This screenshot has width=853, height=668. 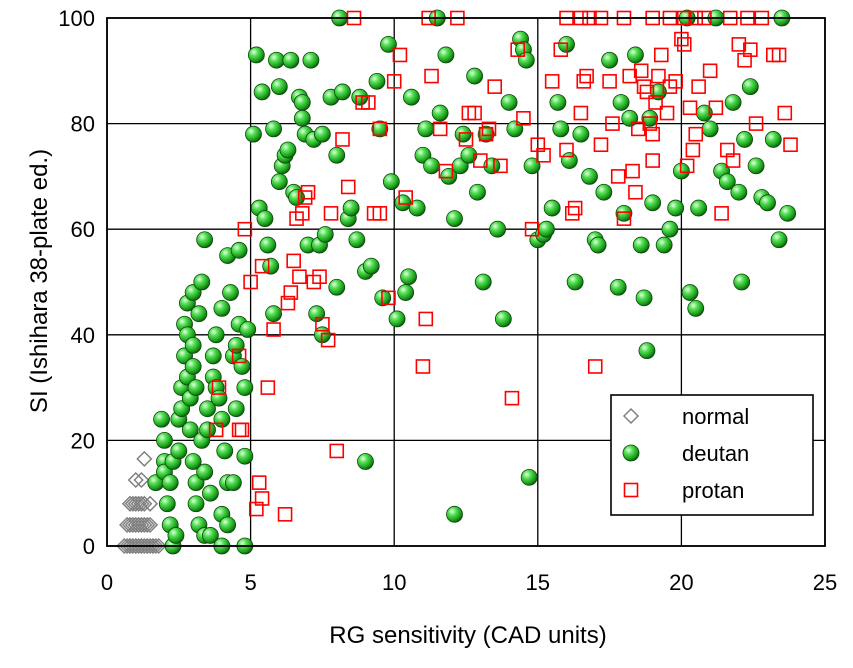 I want to click on legend-label-deutan: deutan, so click(x=715, y=453).